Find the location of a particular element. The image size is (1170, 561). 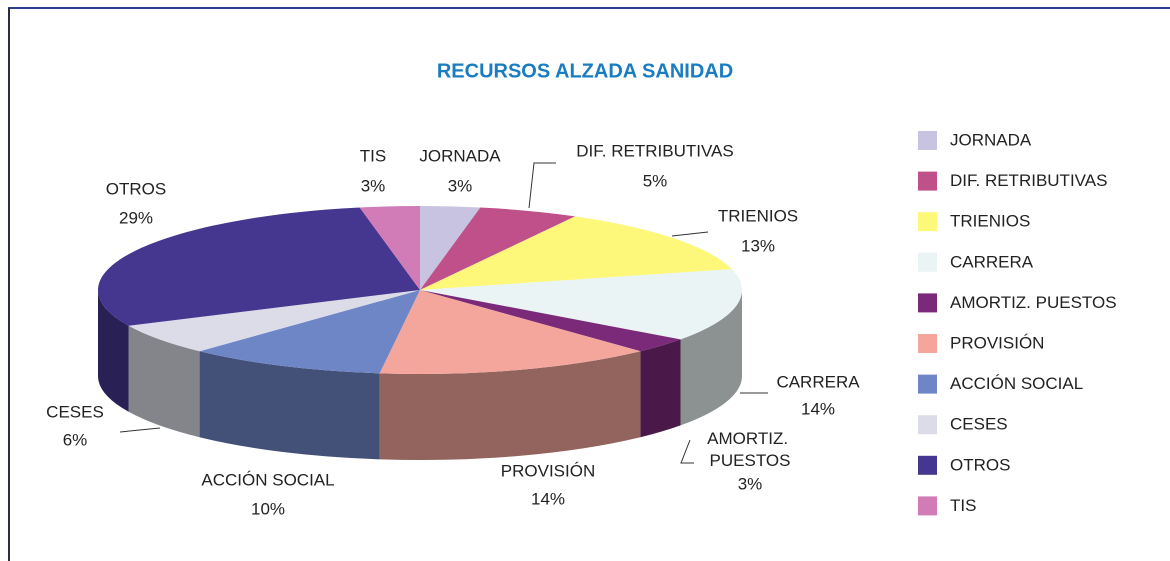

legend-label: CARRERA is located at coordinates (992, 261).